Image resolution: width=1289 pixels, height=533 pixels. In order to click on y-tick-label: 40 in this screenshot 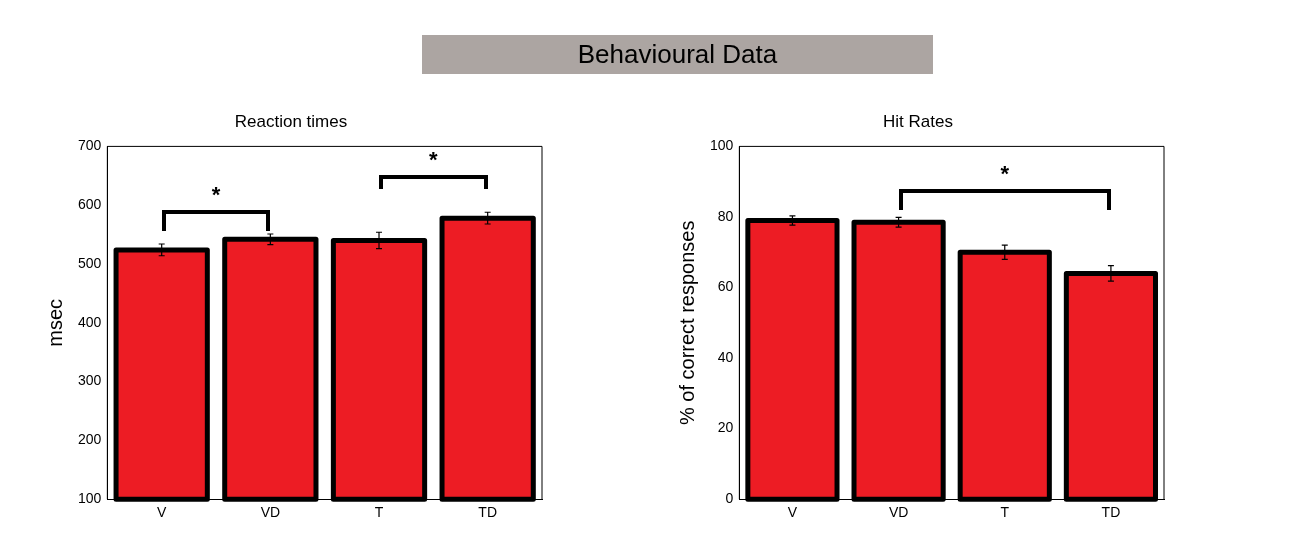, I will do `click(725, 356)`.